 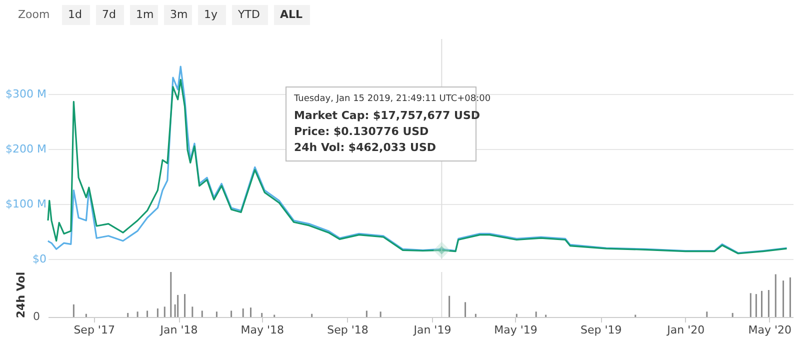 What do you see at coordinates (248, 14) in the screenshot?
I see `text: YTD` at bounding box center [248, 14].